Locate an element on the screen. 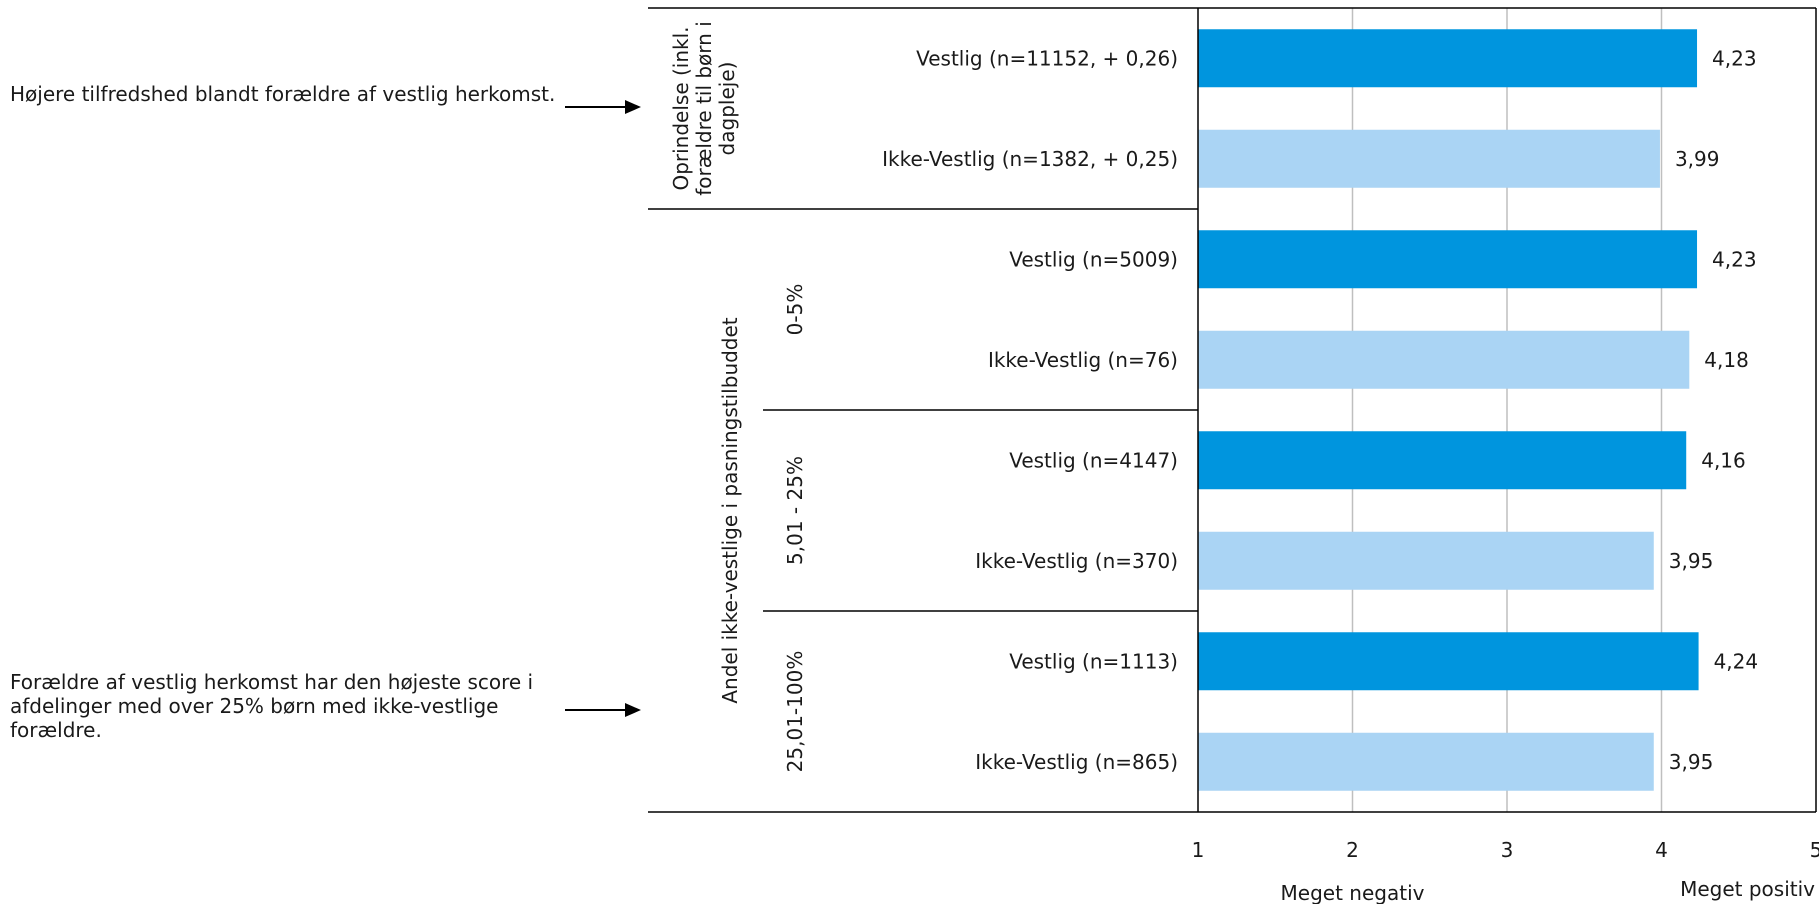 Image resolution: width=1819 pixels, height=904 pixels. data-label: 4,18 is located at coordinates (1726, 360).